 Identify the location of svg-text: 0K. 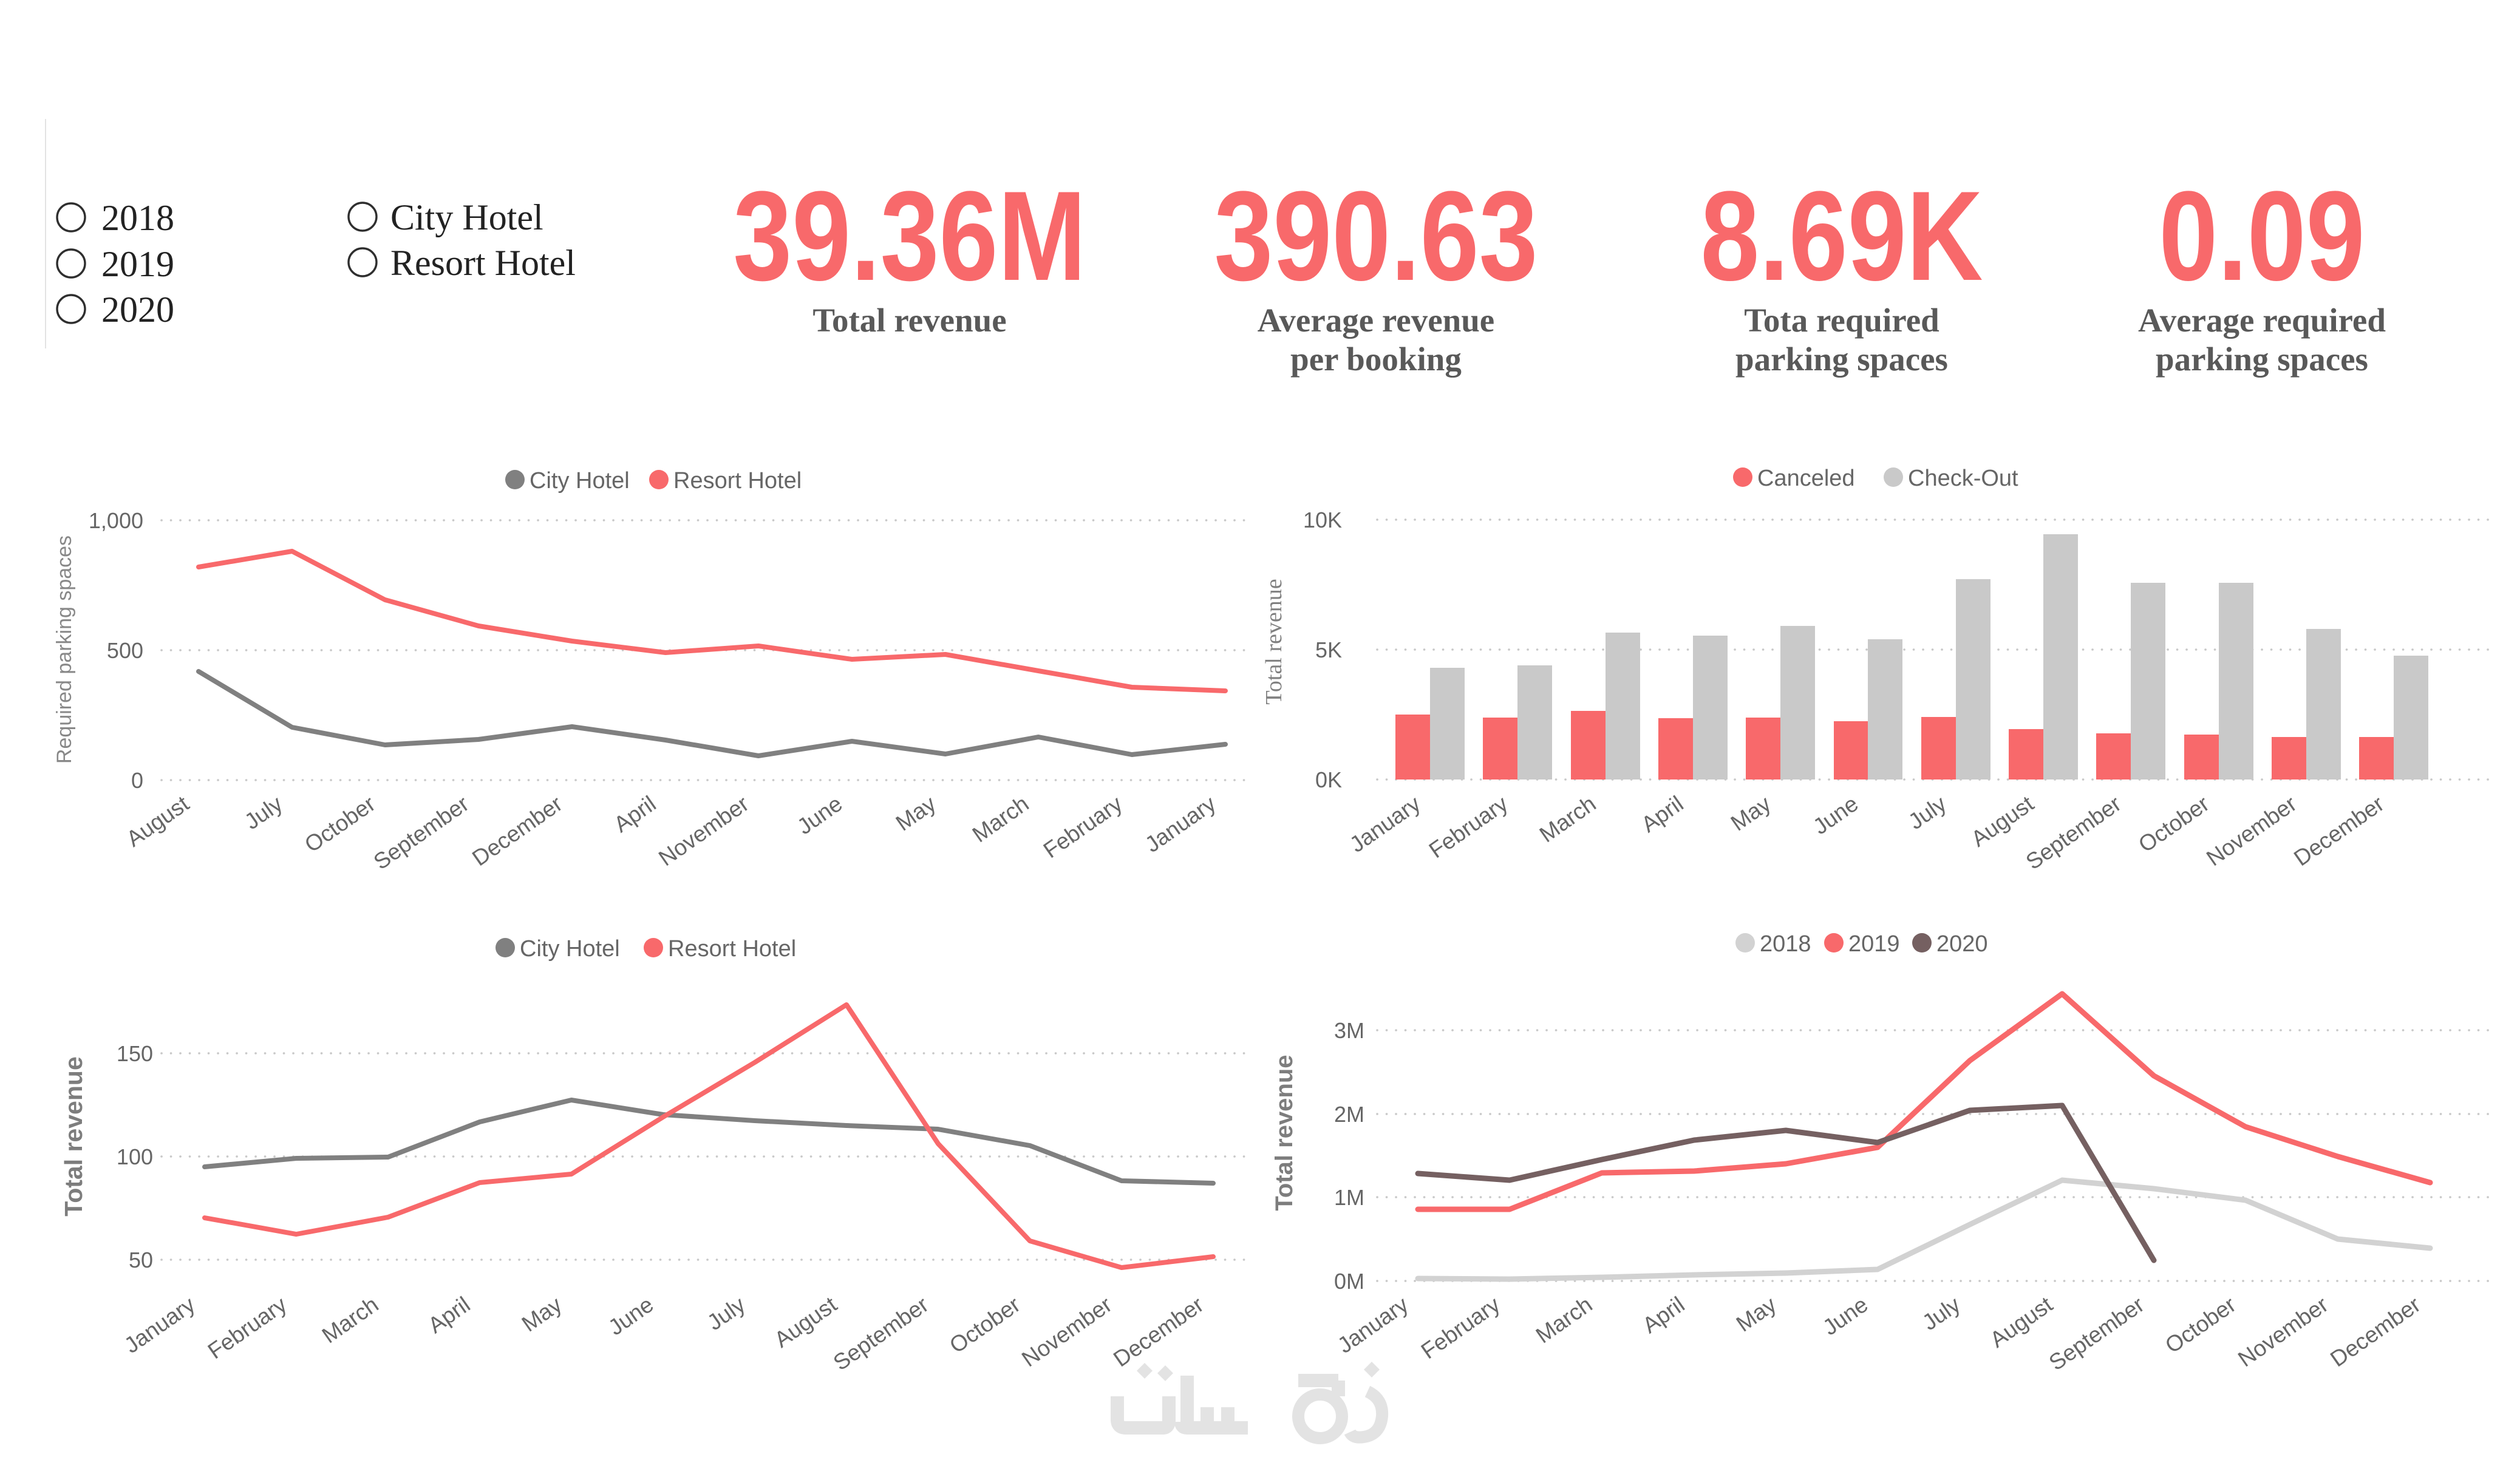
(1328, 779).